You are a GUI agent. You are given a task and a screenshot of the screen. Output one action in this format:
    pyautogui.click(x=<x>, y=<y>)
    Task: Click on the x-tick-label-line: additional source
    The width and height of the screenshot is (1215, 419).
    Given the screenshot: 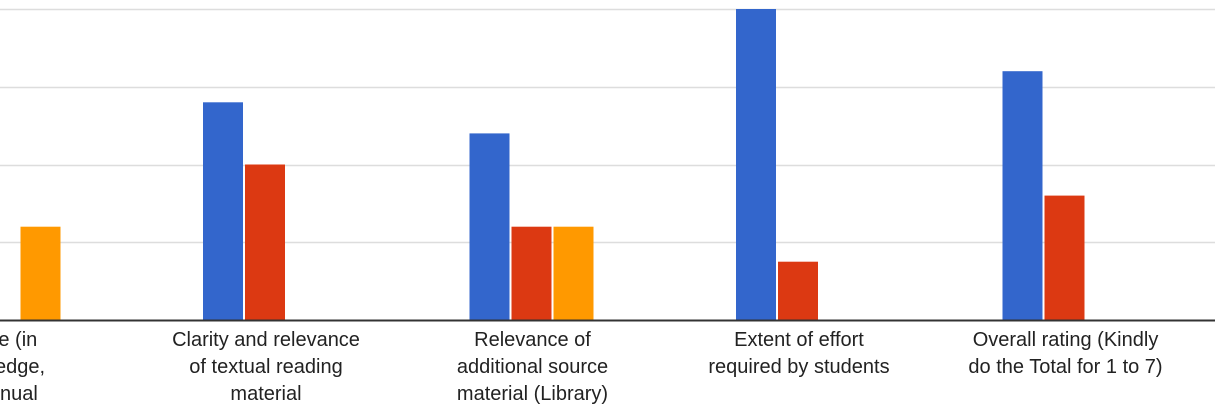 What is the action you would take?
    pyautogui.click(x=532, y=367)
    